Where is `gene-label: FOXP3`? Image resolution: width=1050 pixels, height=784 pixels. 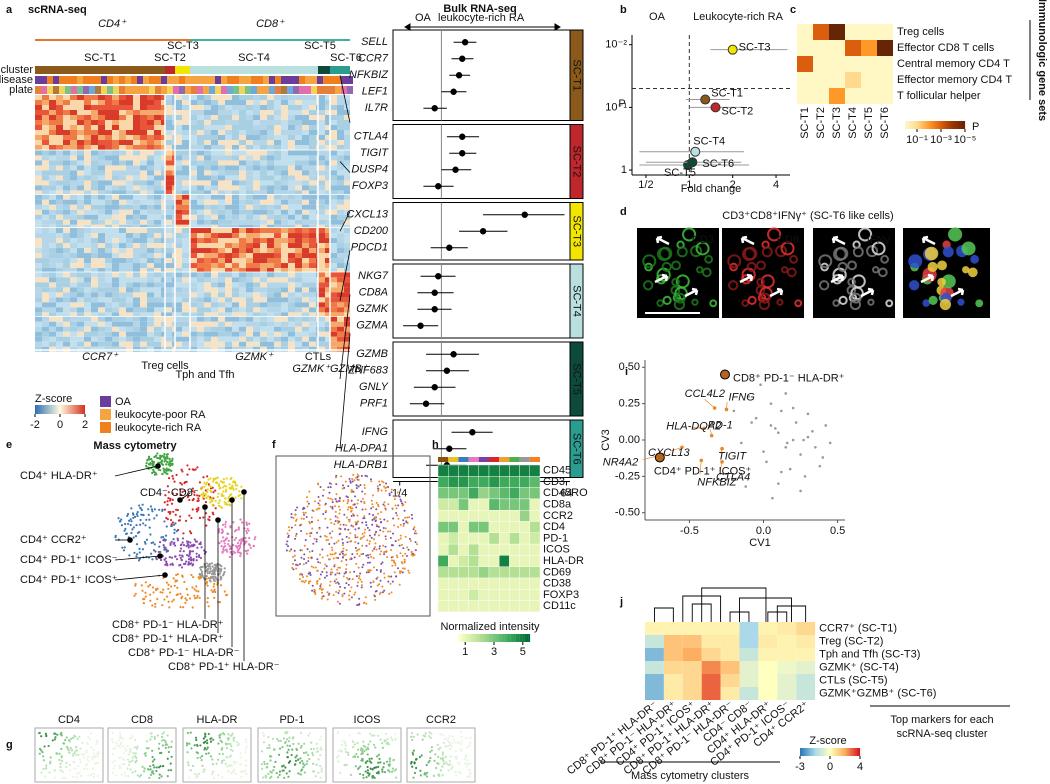 gene-label: FOXP3 is located at coordinates (370, 186).